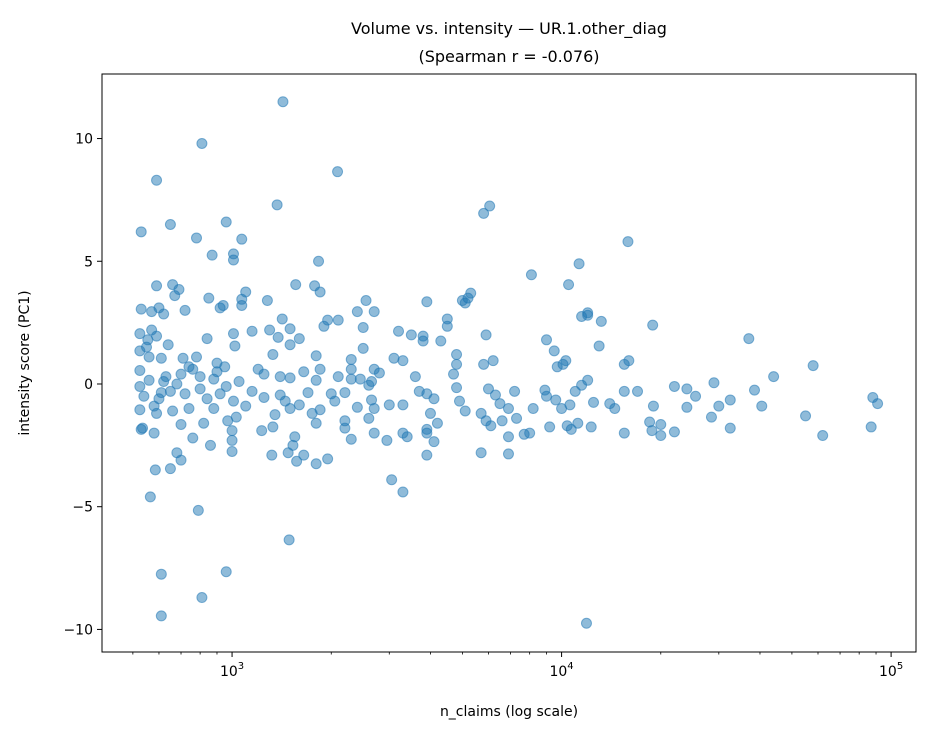 The image size is (930, 740). I want to click on x-tick-label: 10³, so click(232, 670).